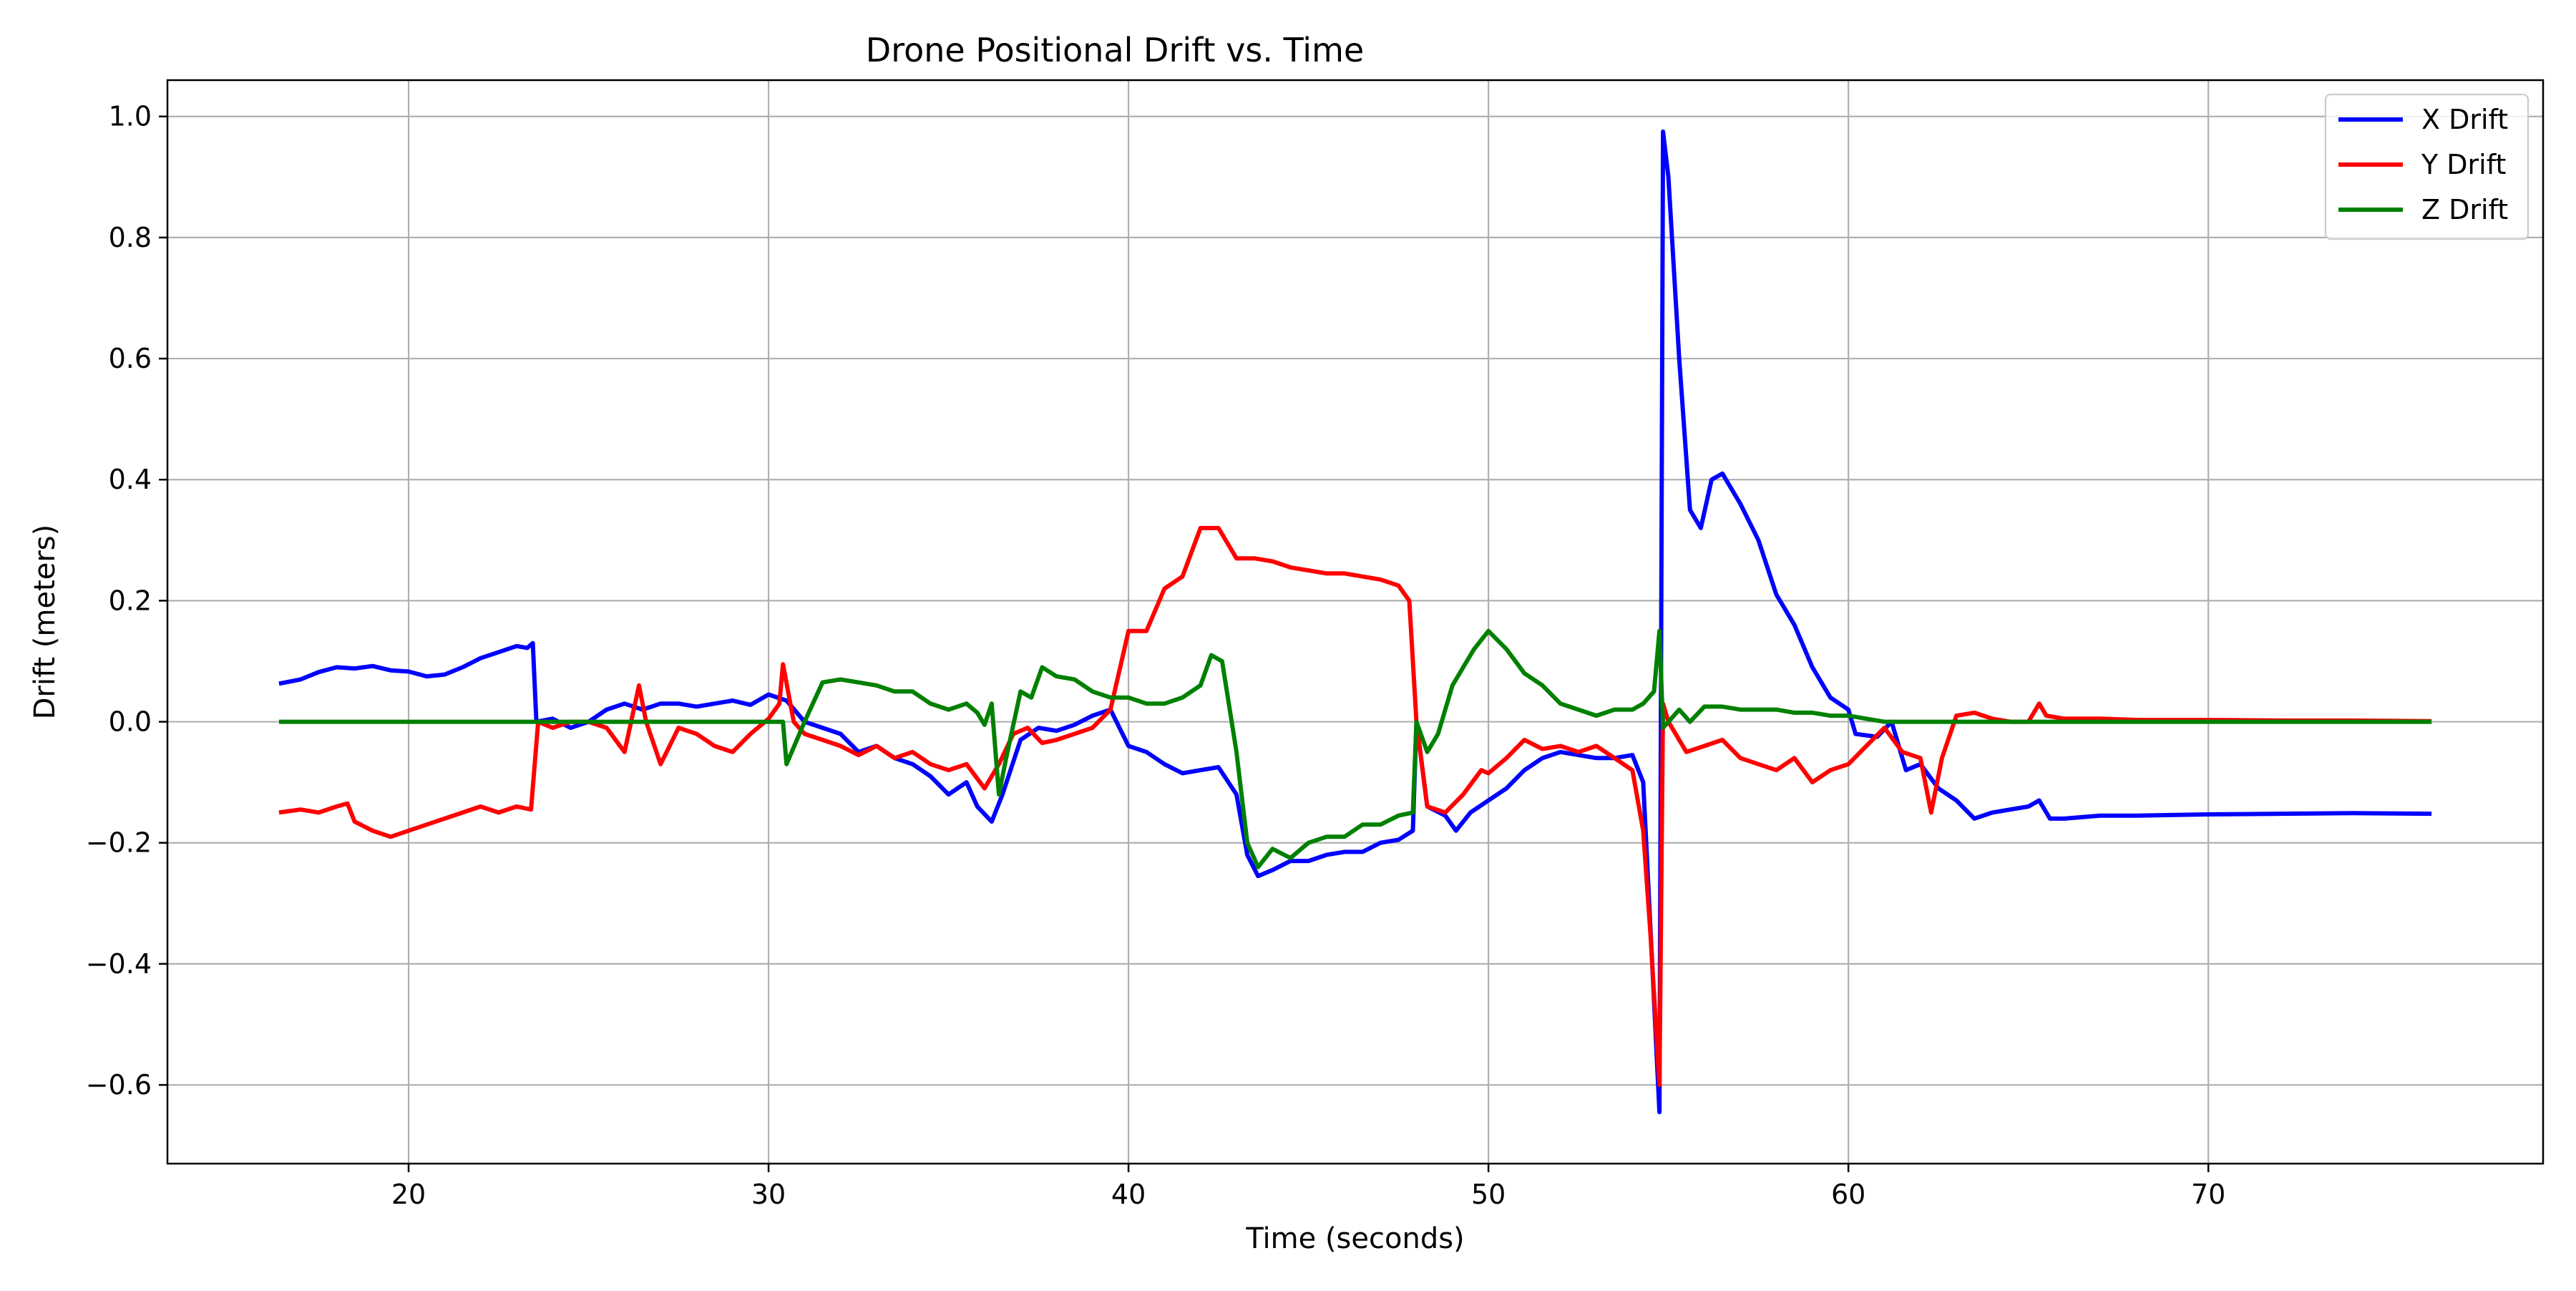 Image resolution: width=2576 pixels, height=1291 pixels. Describe the element at coordinates (130, 479) in the screenshot. I see `y-tick-label: 0.4` at that location.